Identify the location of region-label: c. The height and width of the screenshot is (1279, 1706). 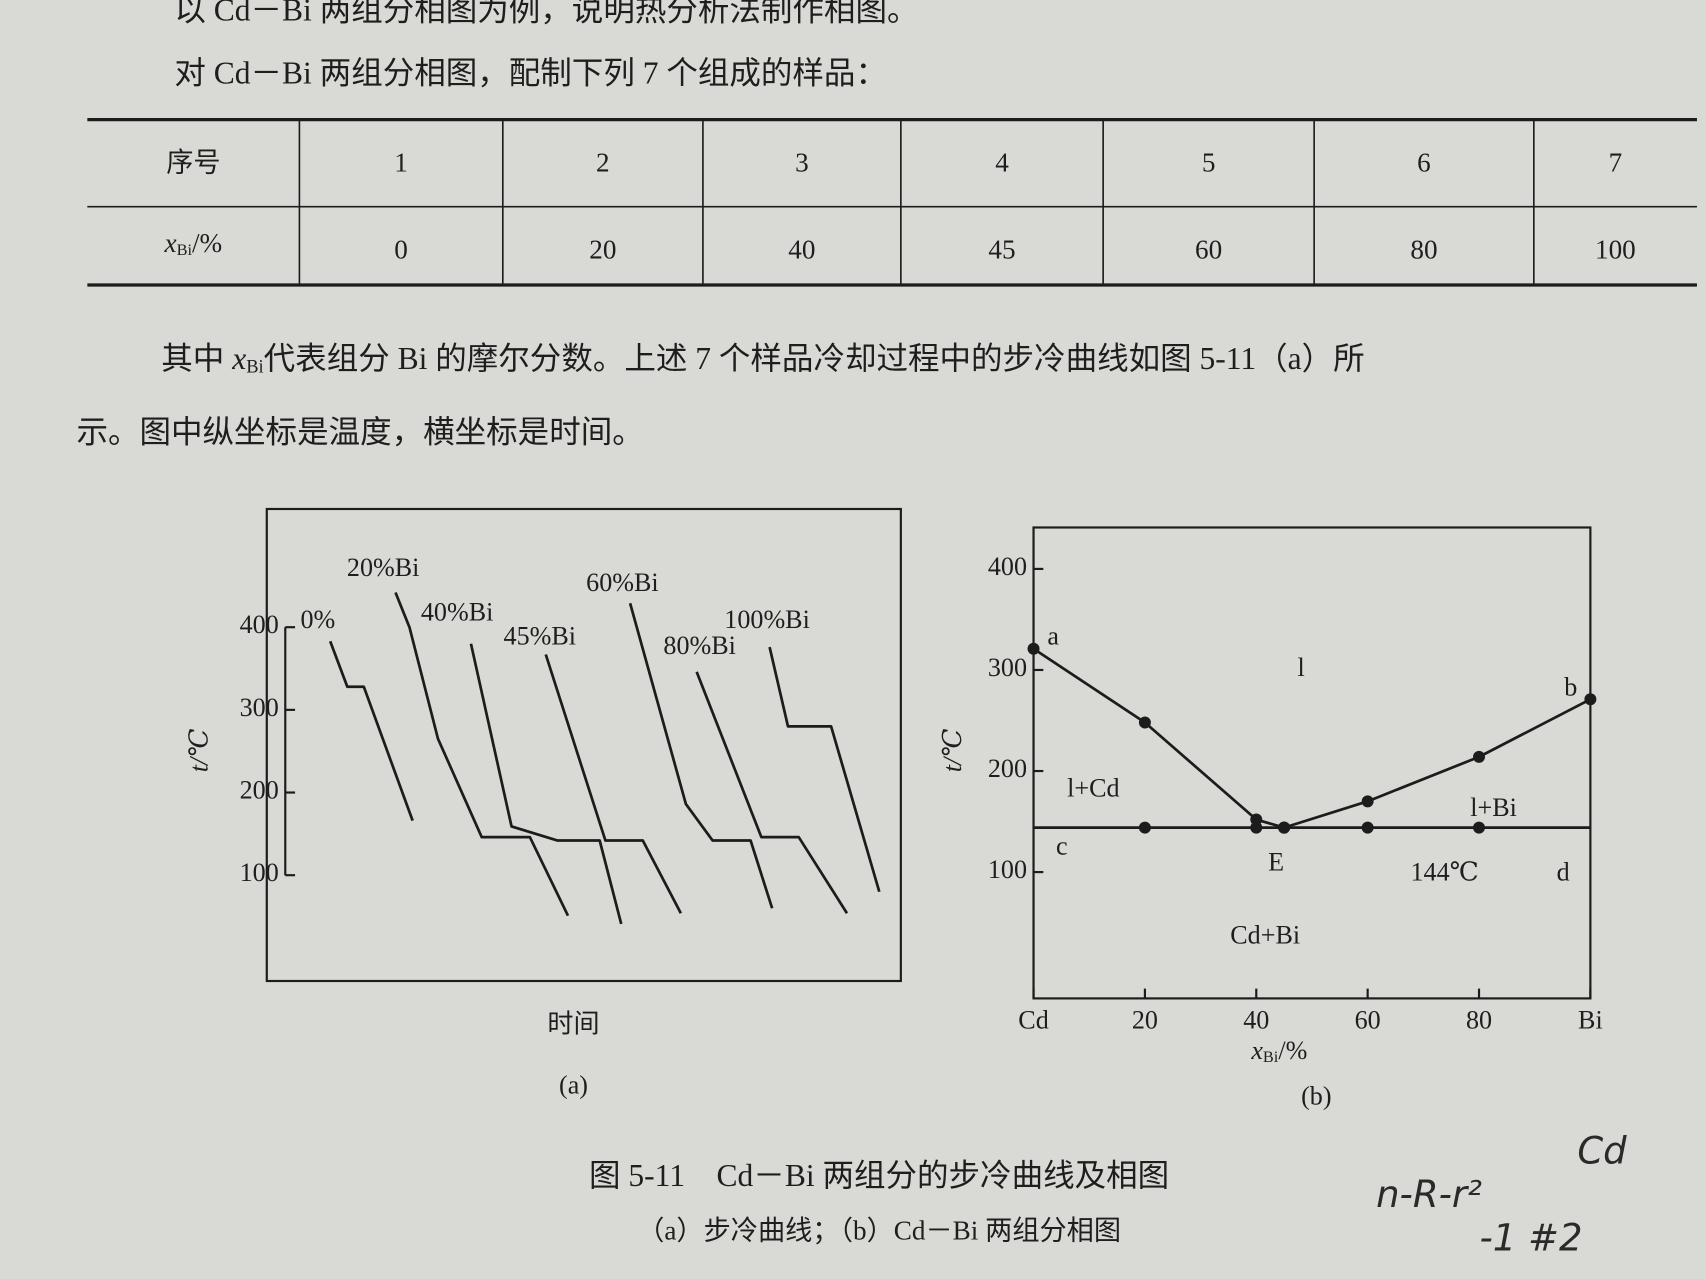
(1062, 845).